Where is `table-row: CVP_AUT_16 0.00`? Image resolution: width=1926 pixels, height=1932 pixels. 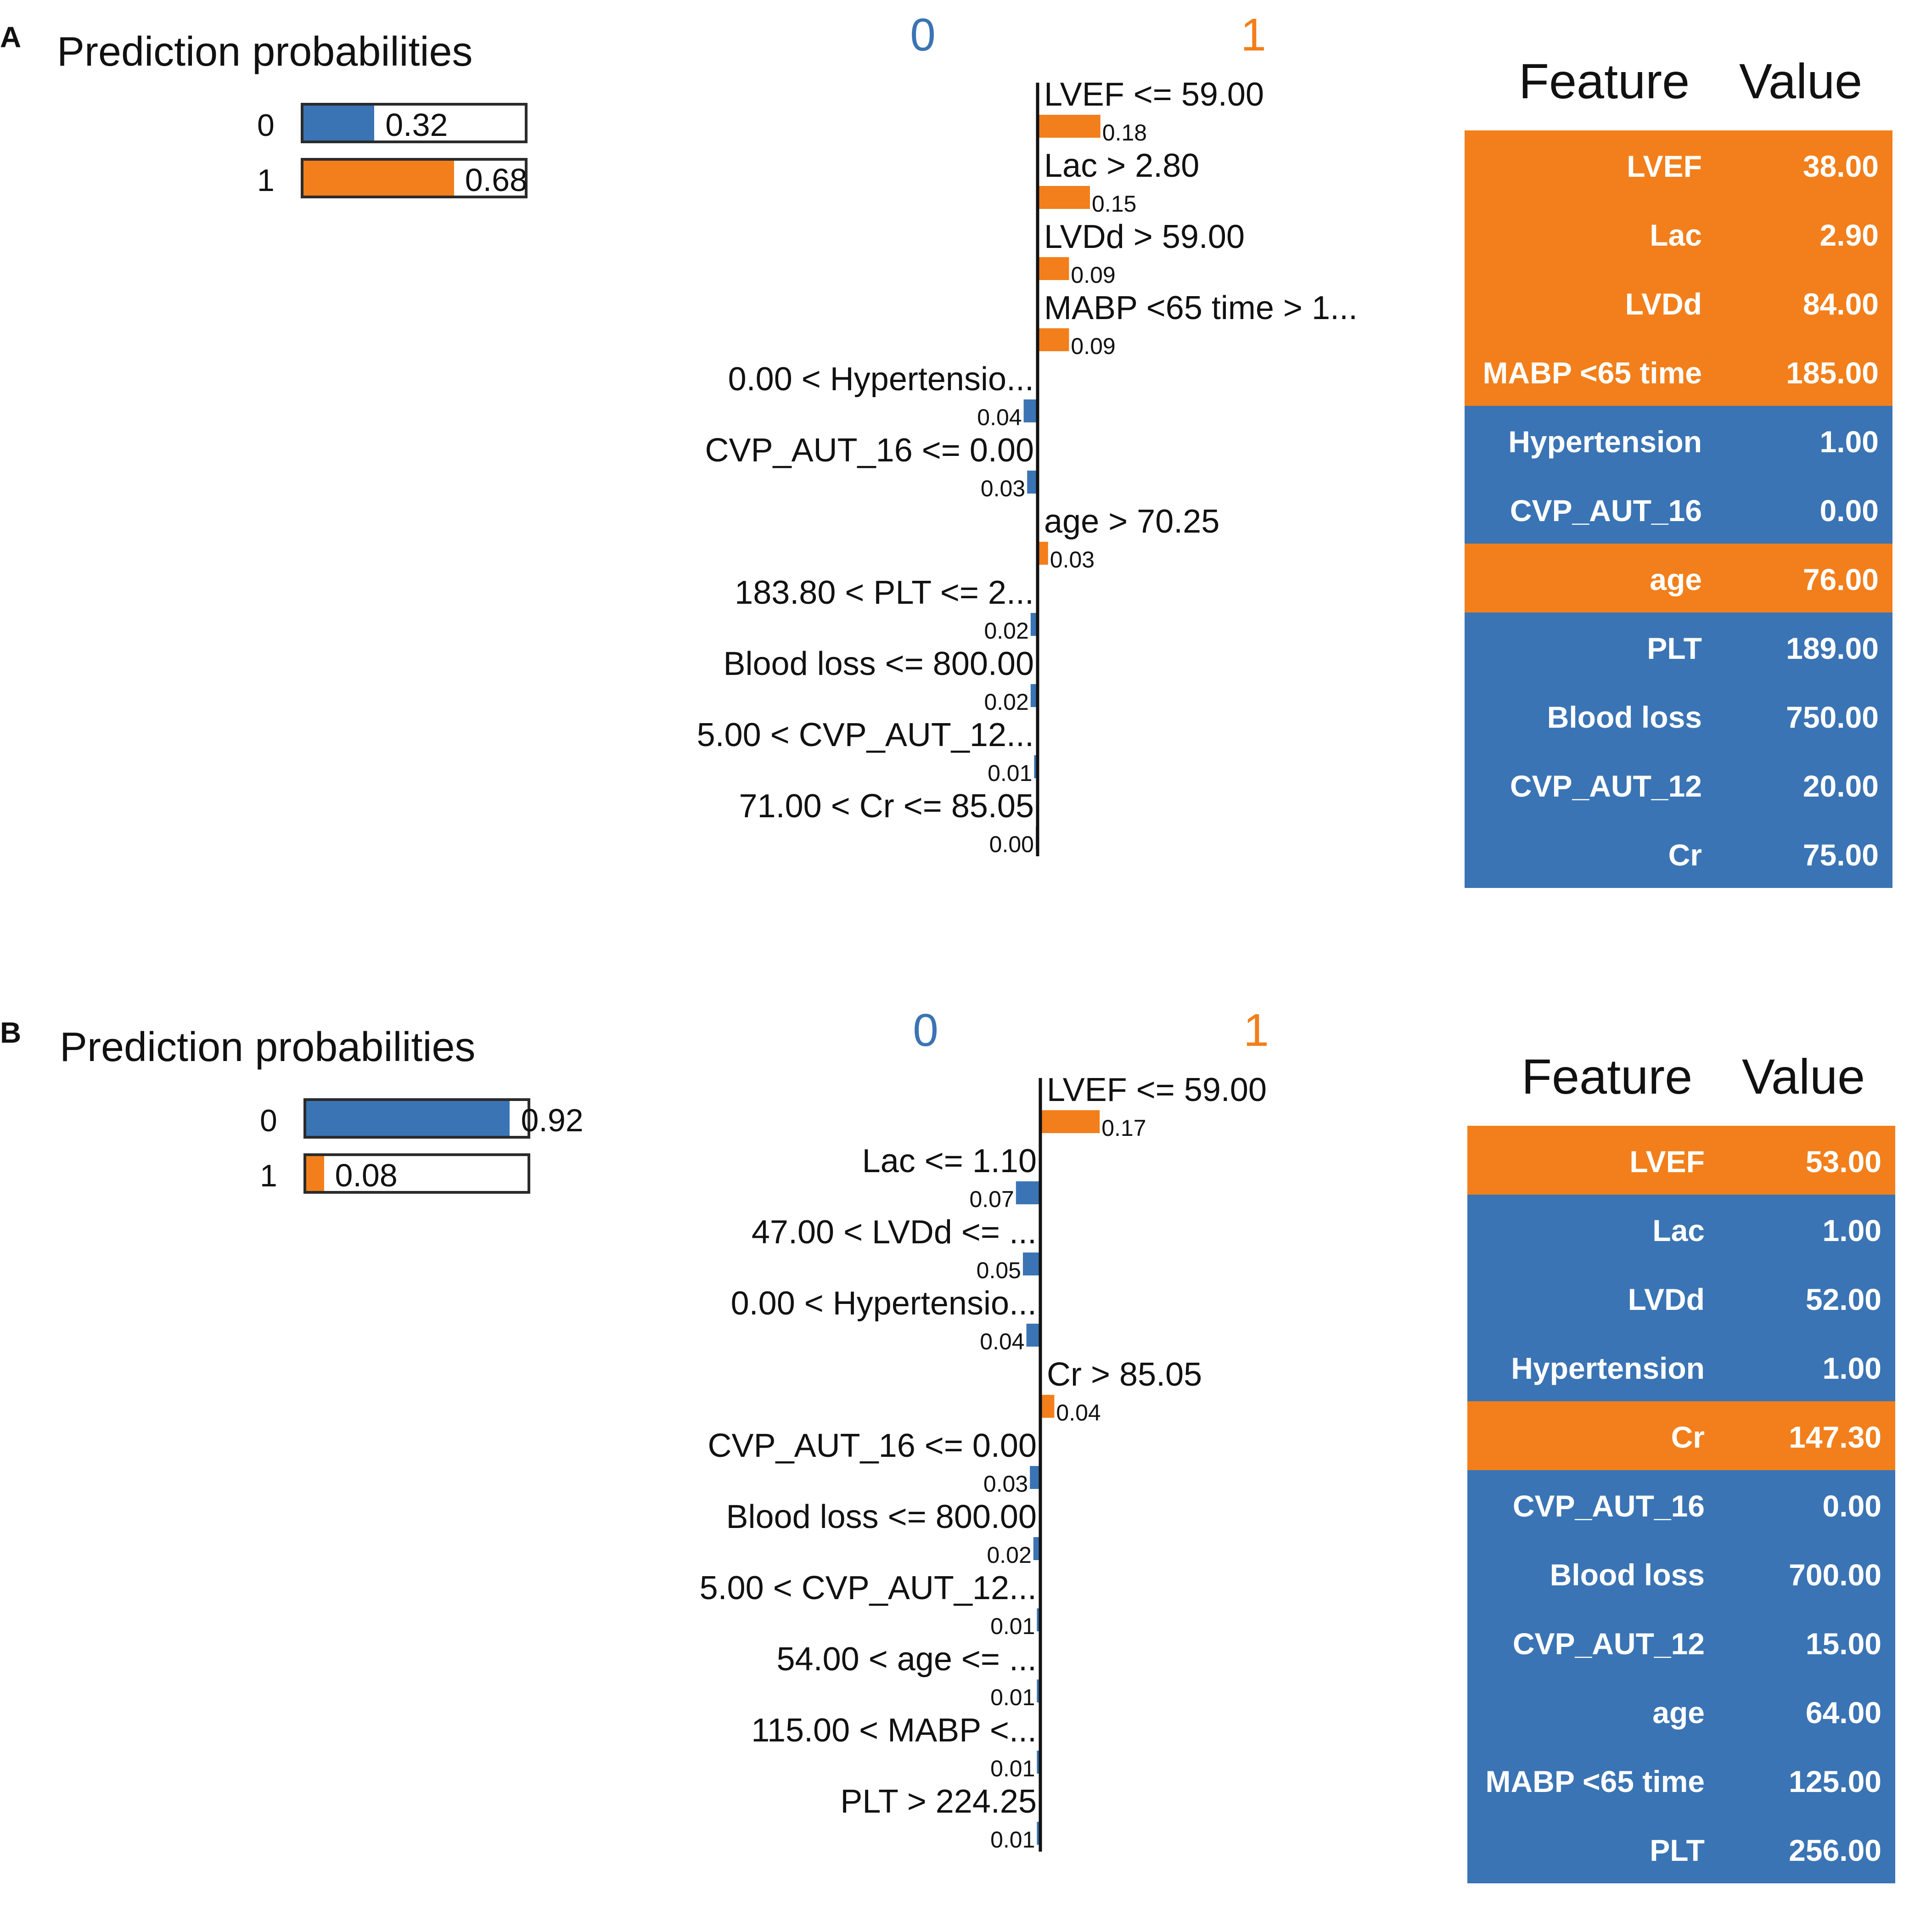 table-row: CVP_AUT_16 0.00 is located at coordinates (1681, 1504).